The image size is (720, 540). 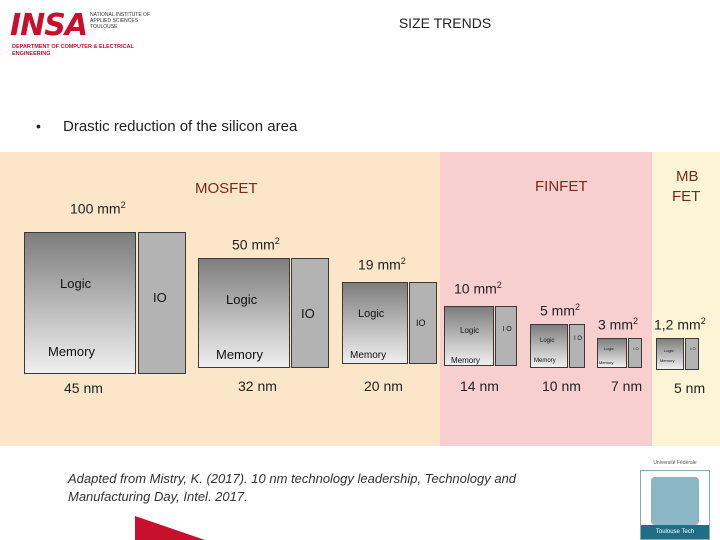 I want to click on mbfet-label-line1: MB, so click(x=687, y=176).